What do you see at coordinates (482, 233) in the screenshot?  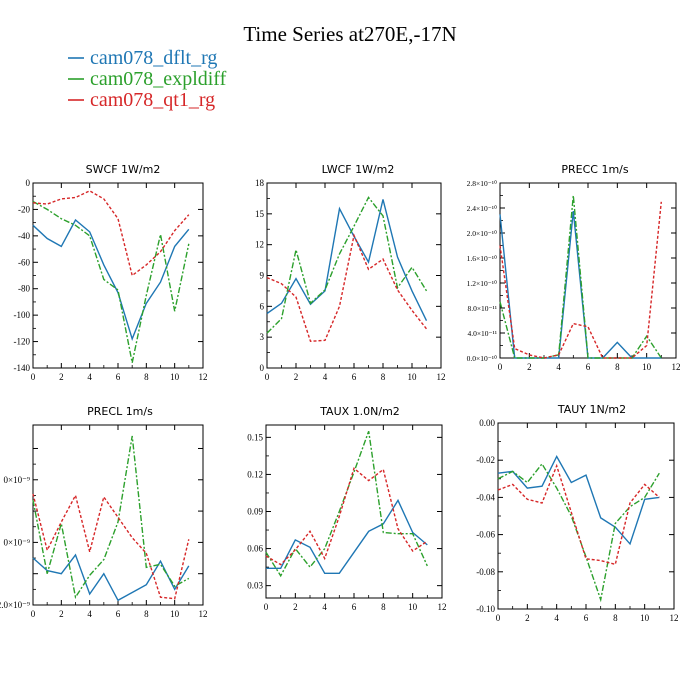 I see `y-tick-label: 2.0×10⁻¹⁰` at bounding box center [482, 233].